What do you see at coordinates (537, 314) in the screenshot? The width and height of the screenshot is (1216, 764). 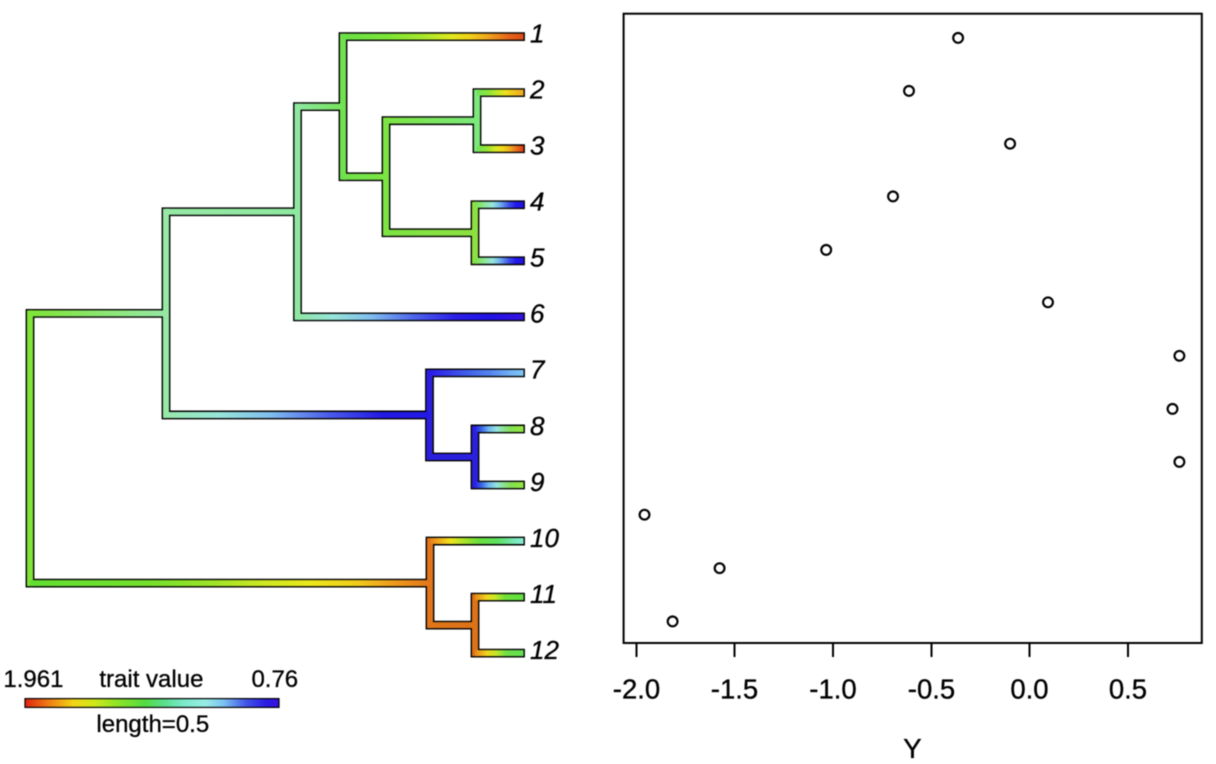 I see `svg-text: 6` at bounding box center [537, 314].